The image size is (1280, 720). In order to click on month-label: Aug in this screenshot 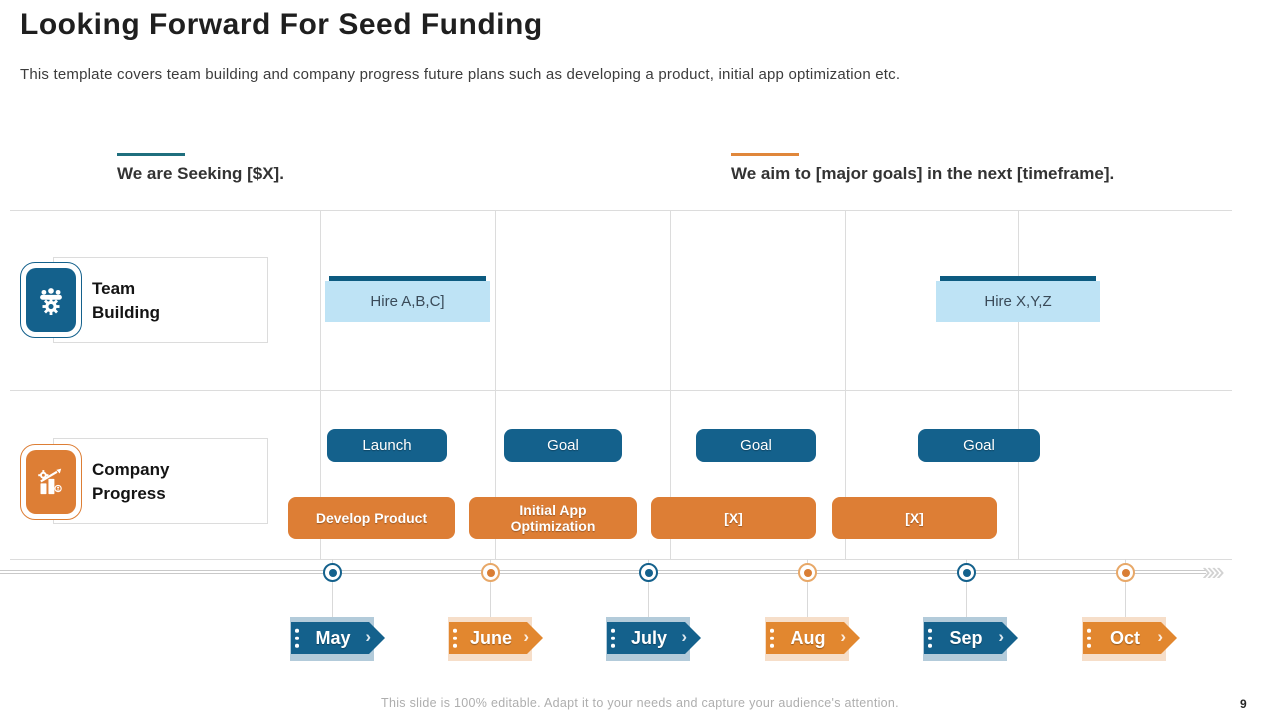, I will do `click(808, 637)`.